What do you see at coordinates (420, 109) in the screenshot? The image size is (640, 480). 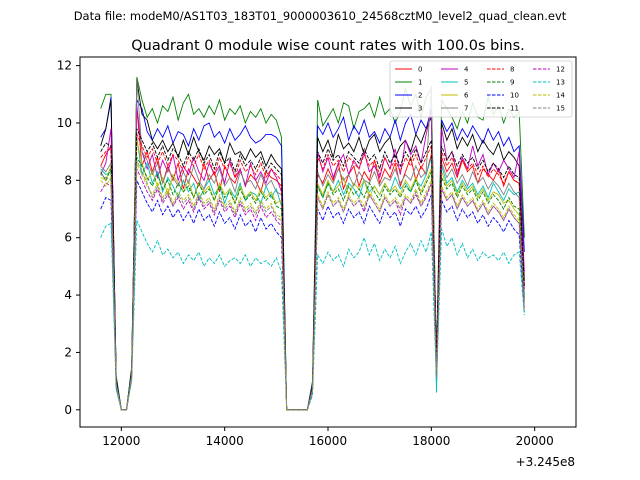 I see `legend-label-3: 3` at bounding box center [420, 109].